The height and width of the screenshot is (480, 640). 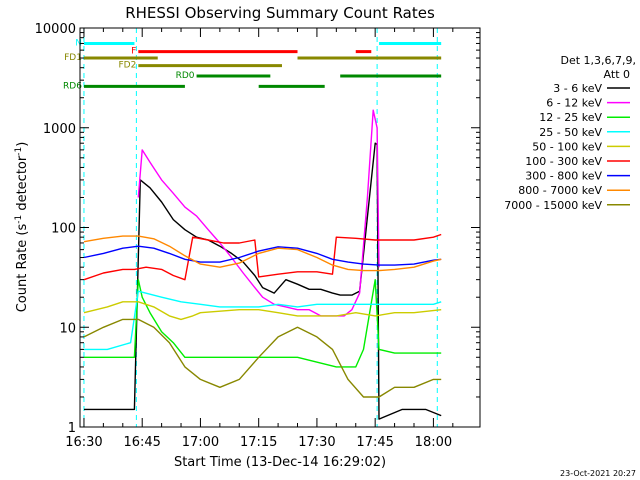 I want to click on y-axis-label: Count Rate (s-1 detector-1), so click(x=22, y=227).